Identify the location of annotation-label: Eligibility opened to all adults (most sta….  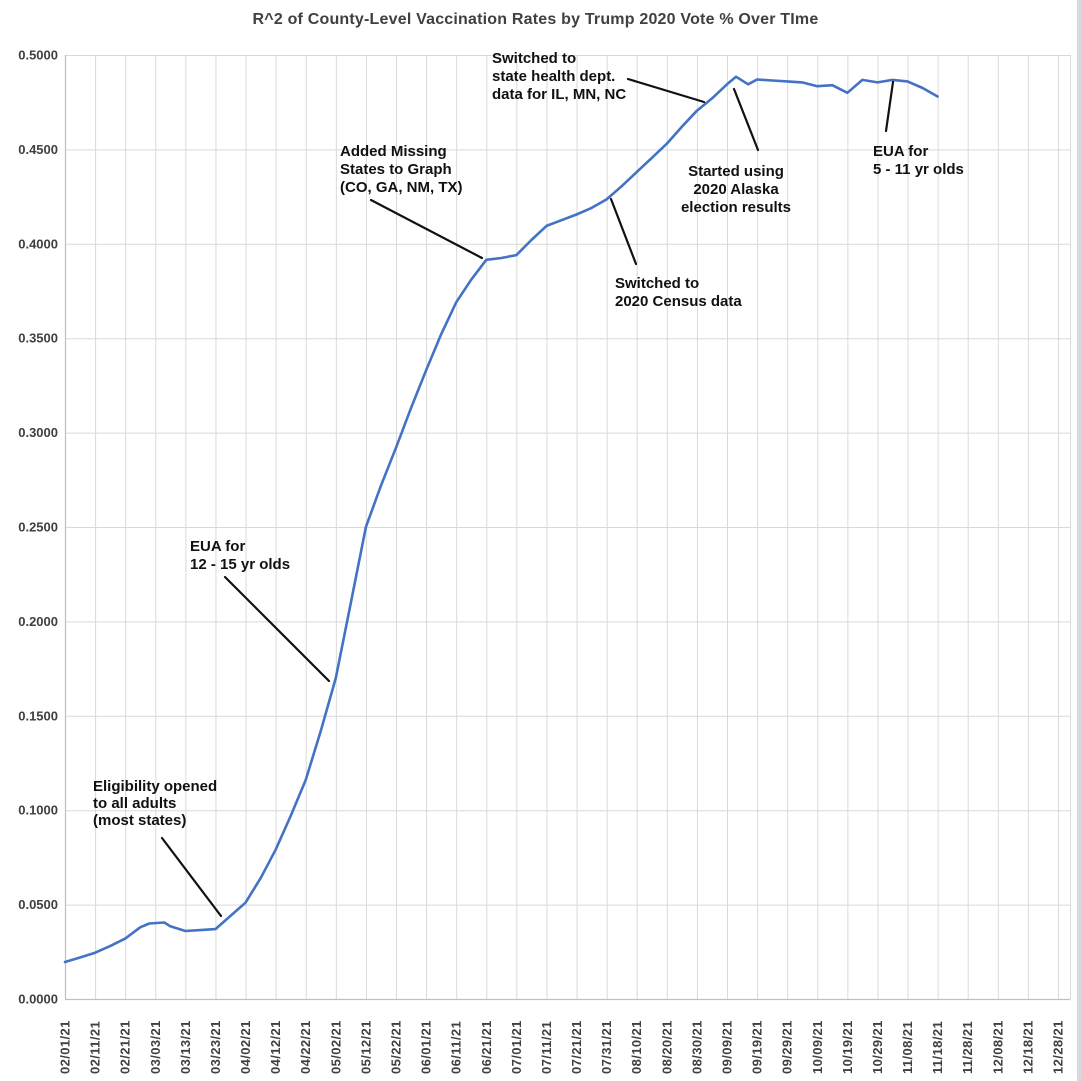
(155, 803).